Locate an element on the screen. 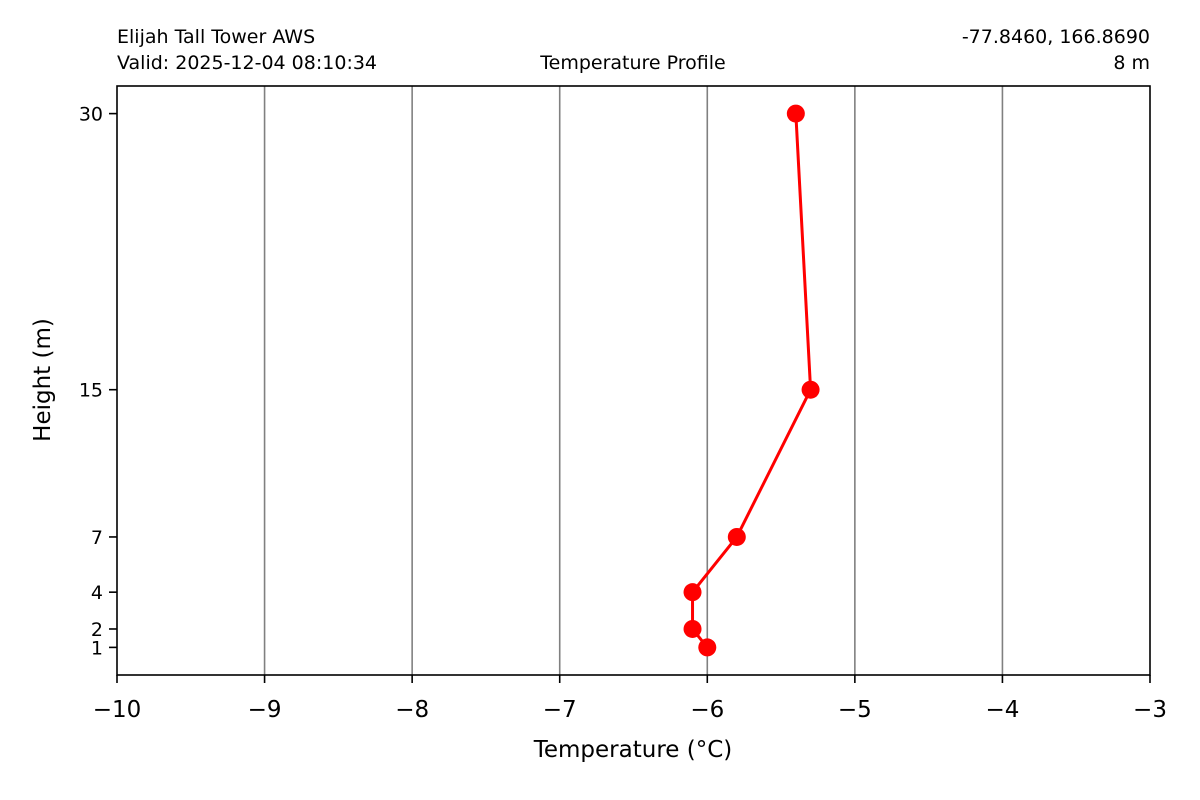 The height and width of the screenshot is (800, 1200). x-tick-label: −5 is located at coordinates (855, 710).